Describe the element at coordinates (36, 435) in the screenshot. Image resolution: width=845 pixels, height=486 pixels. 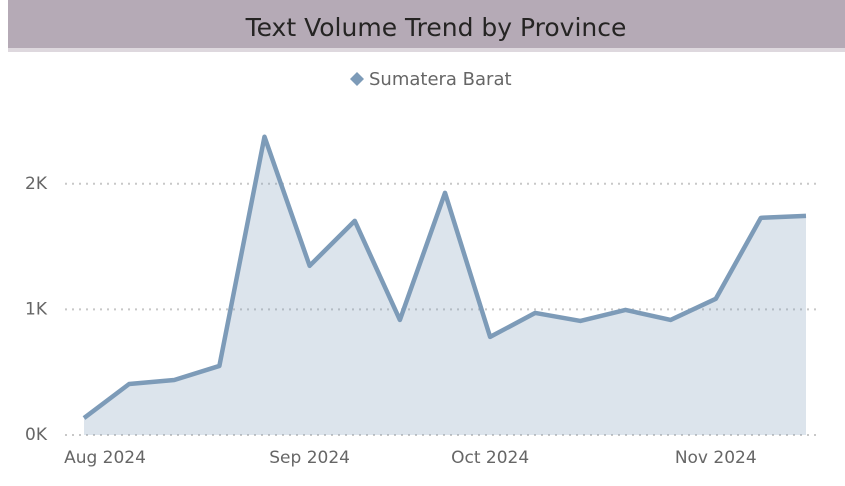
I see `y-tick-label: 0K` at that location.